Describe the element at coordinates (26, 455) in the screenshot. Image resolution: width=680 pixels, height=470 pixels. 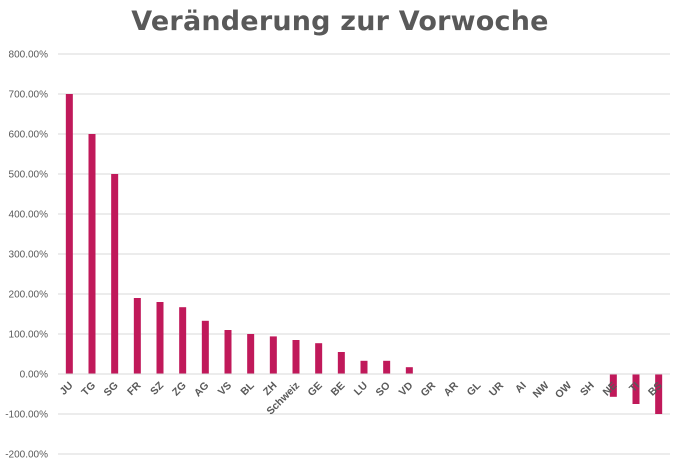
I see `y-tick-label: -200.00%` at that location.